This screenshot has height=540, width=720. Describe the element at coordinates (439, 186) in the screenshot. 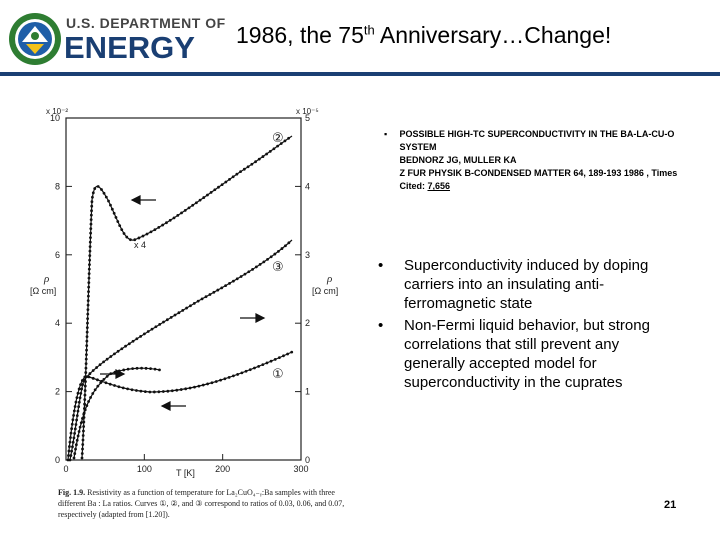

I see `times-cited-link: 7,656` at that location.